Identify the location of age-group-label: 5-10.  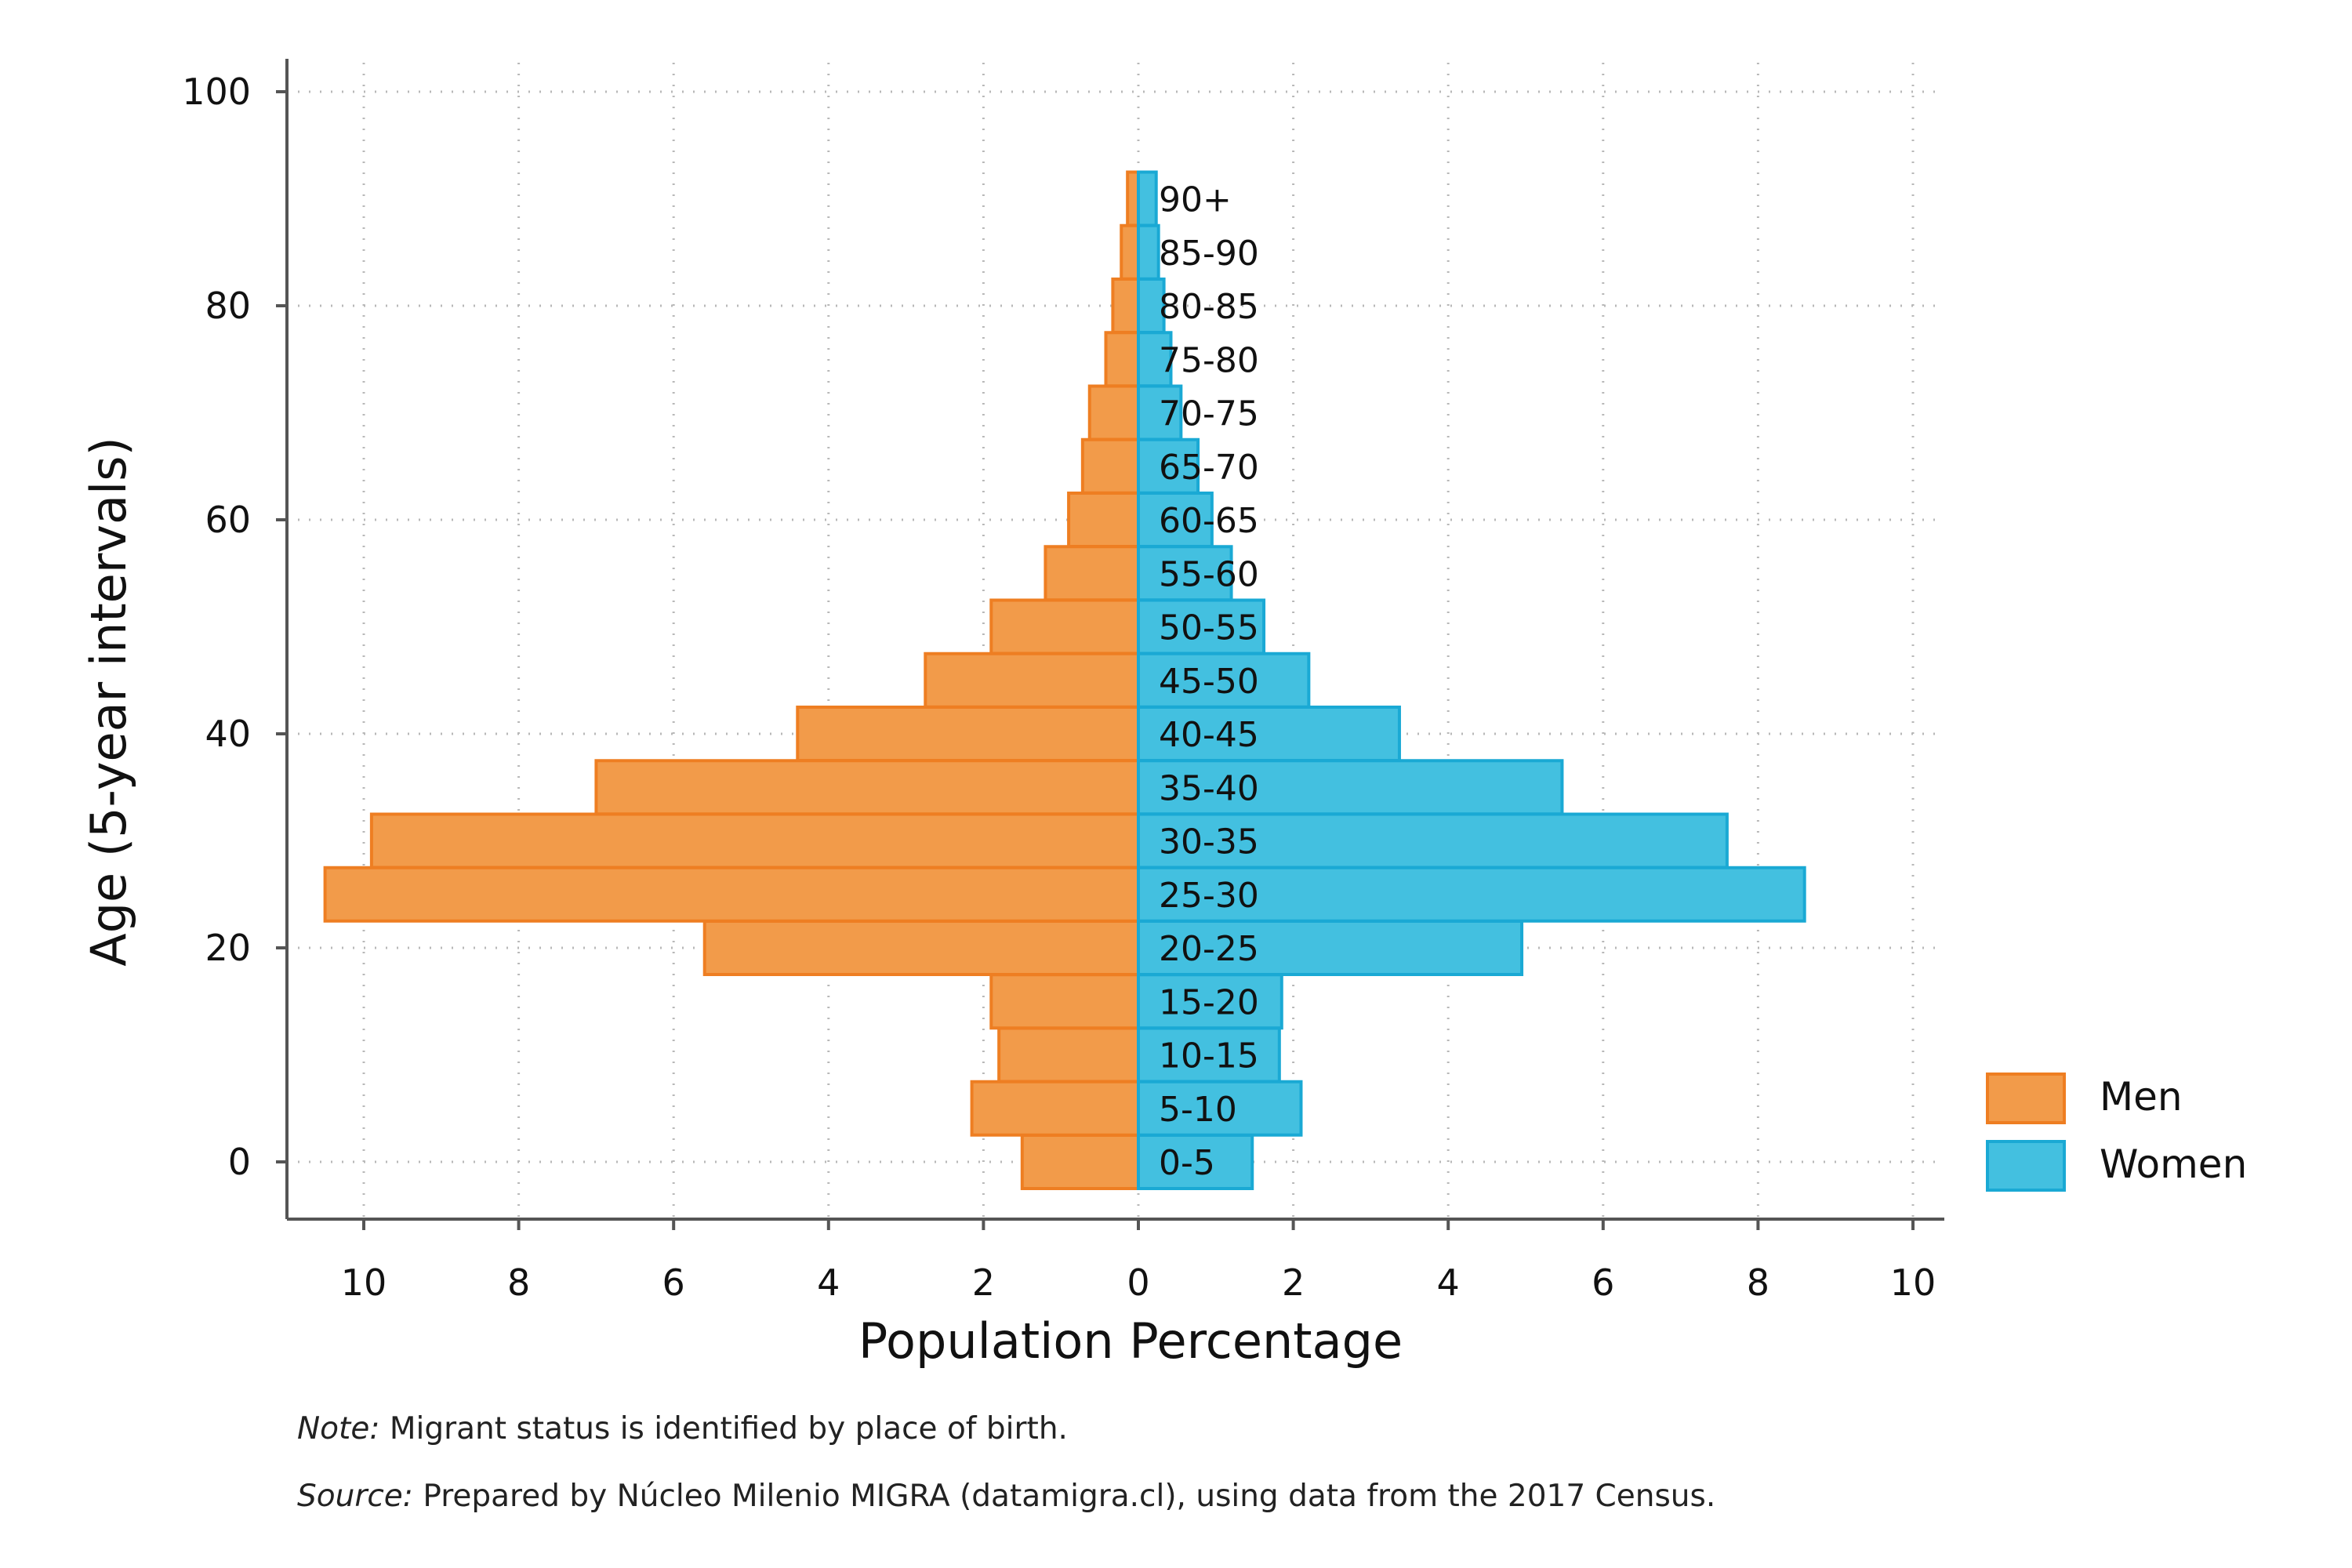
(1198, 1110).